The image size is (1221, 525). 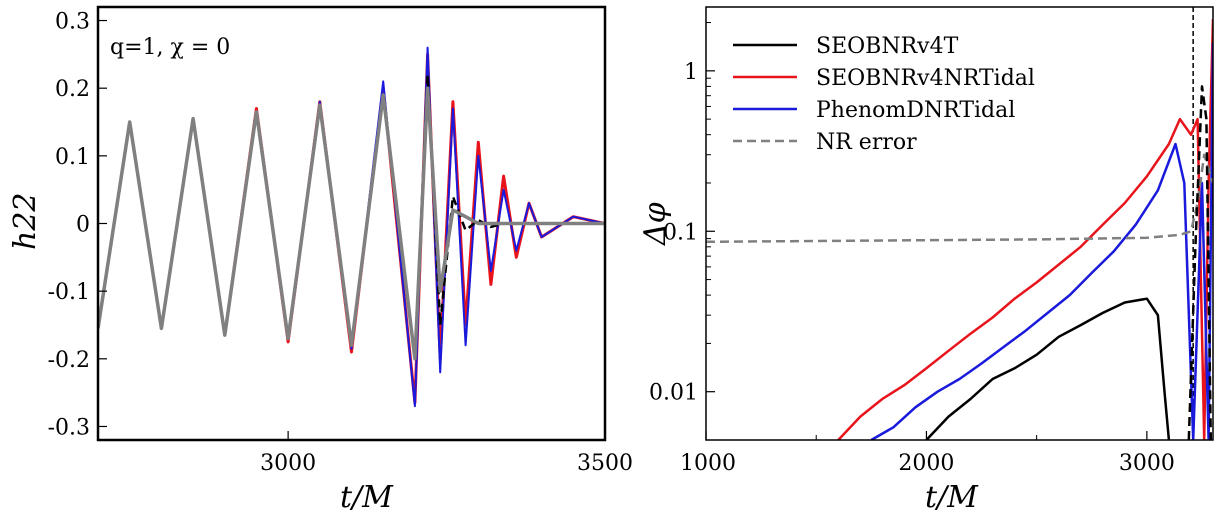 I want to click on series-line-SEOBNRv4T, so click(x=1048, y=368).